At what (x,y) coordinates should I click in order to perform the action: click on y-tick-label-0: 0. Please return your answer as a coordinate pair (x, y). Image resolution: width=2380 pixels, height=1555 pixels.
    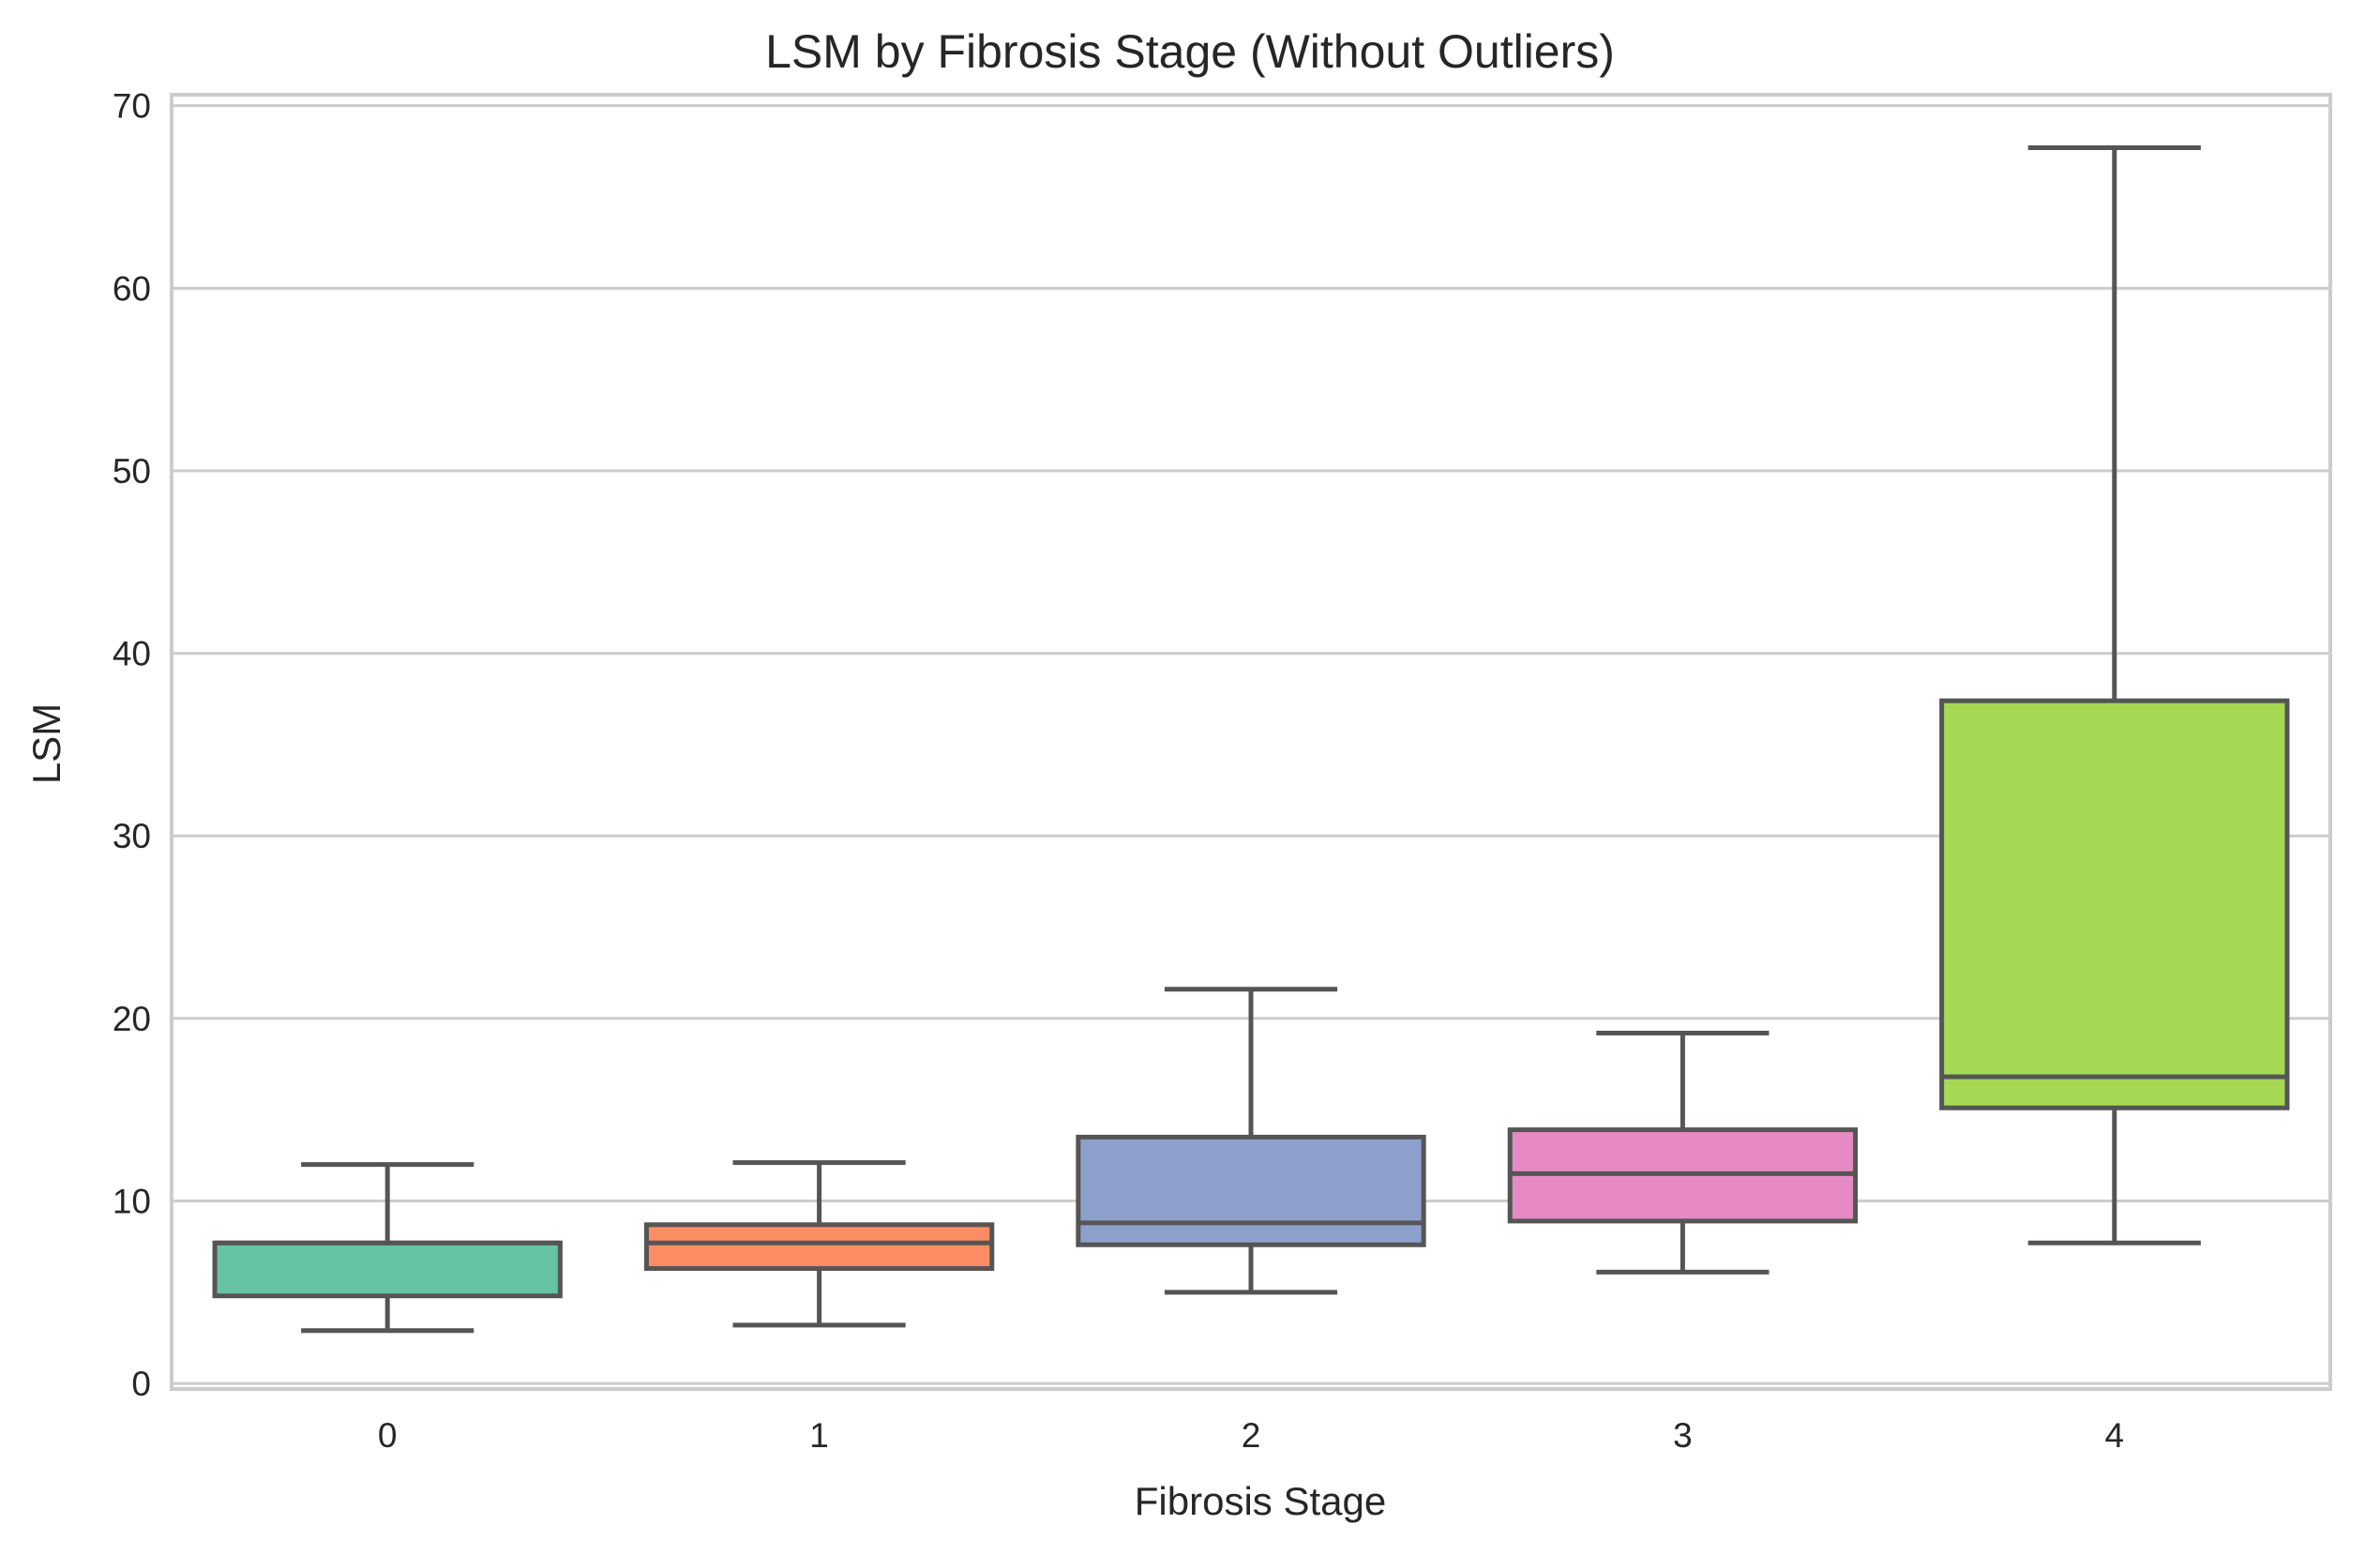
    Looking at the image, I should click on (141, 1384).